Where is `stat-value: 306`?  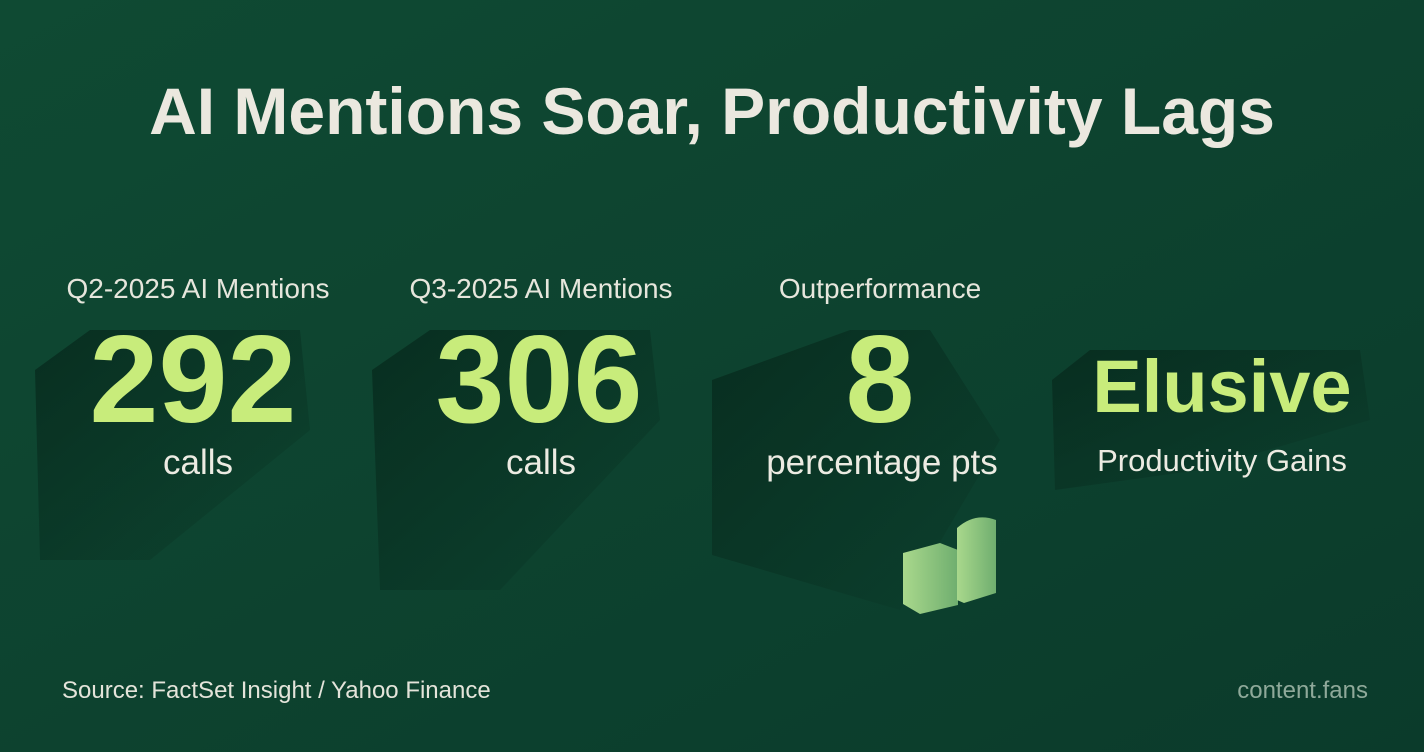 stat-value: 306 is located at coordinates (539, 380).